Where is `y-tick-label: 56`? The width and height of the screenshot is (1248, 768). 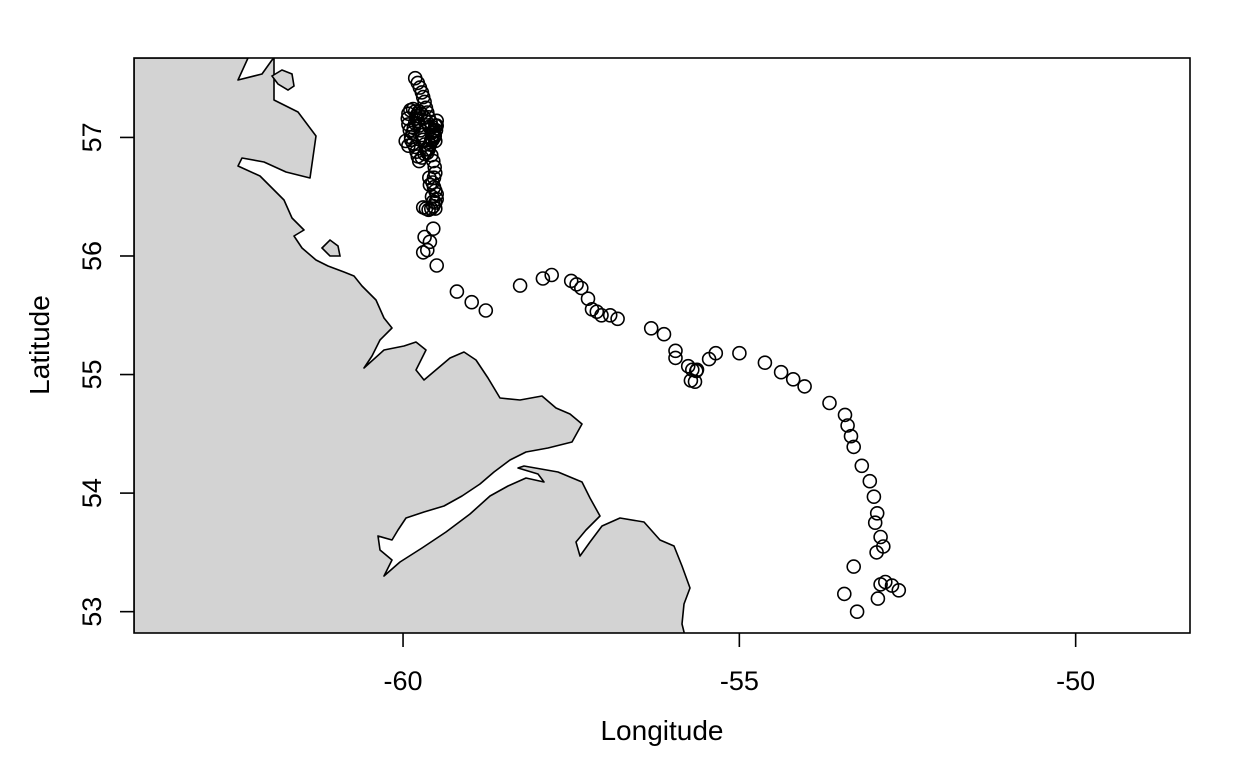
y-tick-label: 56 is located at coordinates (92, 256).